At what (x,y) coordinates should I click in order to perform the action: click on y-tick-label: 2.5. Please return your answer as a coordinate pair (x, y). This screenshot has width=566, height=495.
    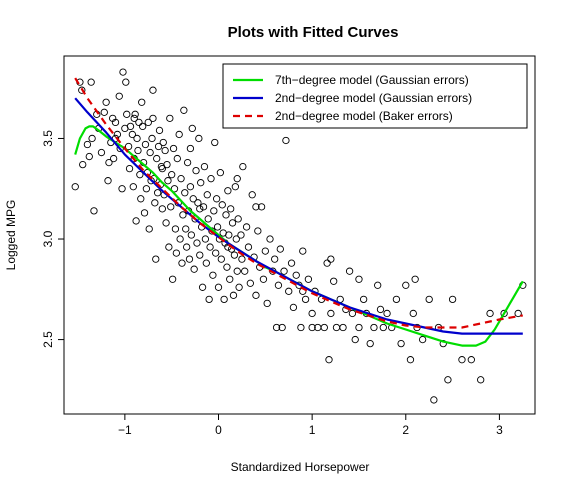
    Looking at the image, I should click on (48, 339).